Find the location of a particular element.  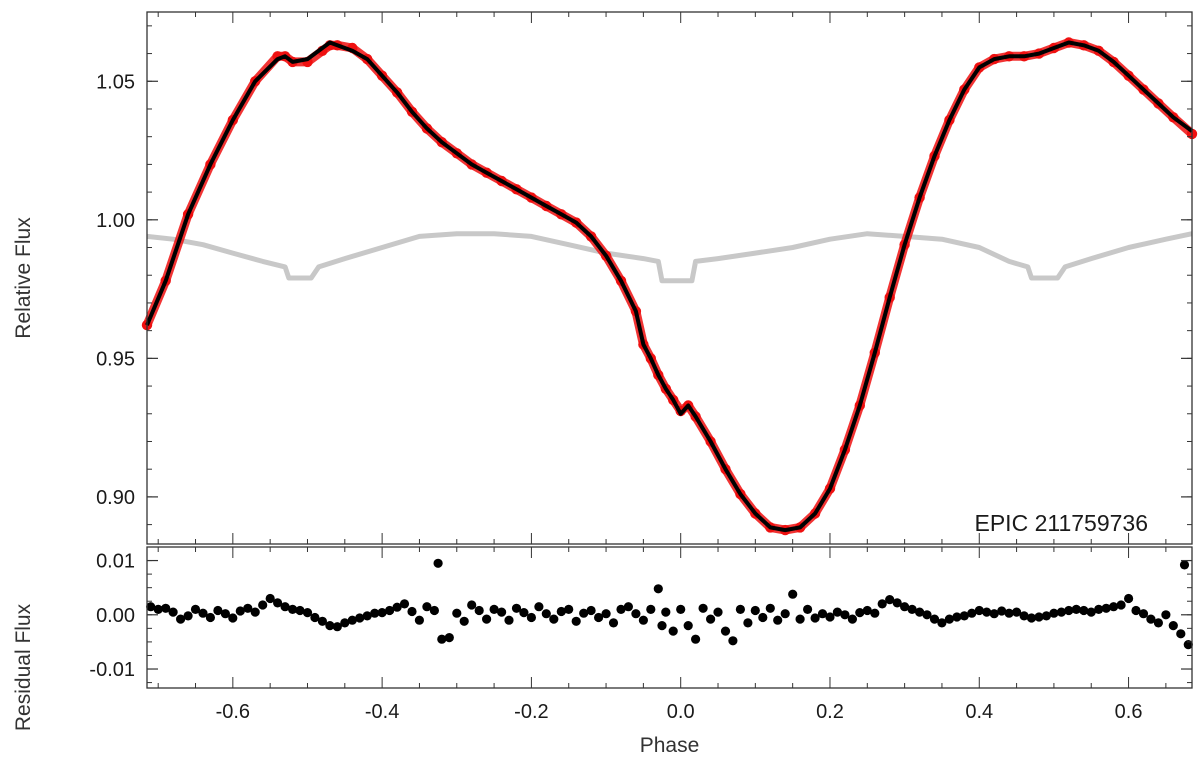

y-tick-label: 1.00 is located at coordinates (115, 221).